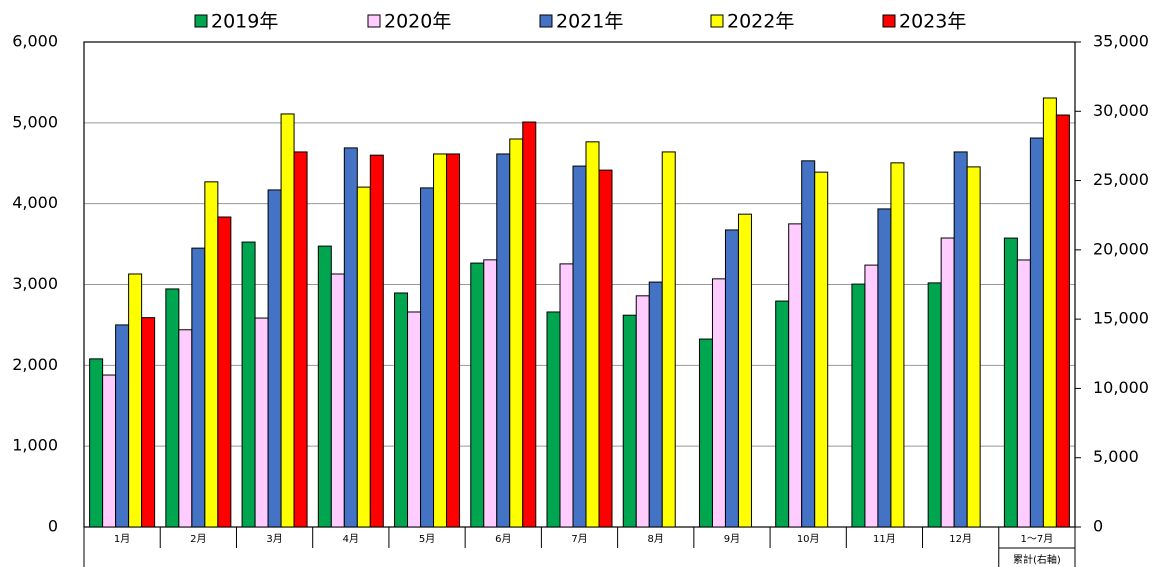  I want to click on y2-tick-label: 20,000, so click(1121, 248).